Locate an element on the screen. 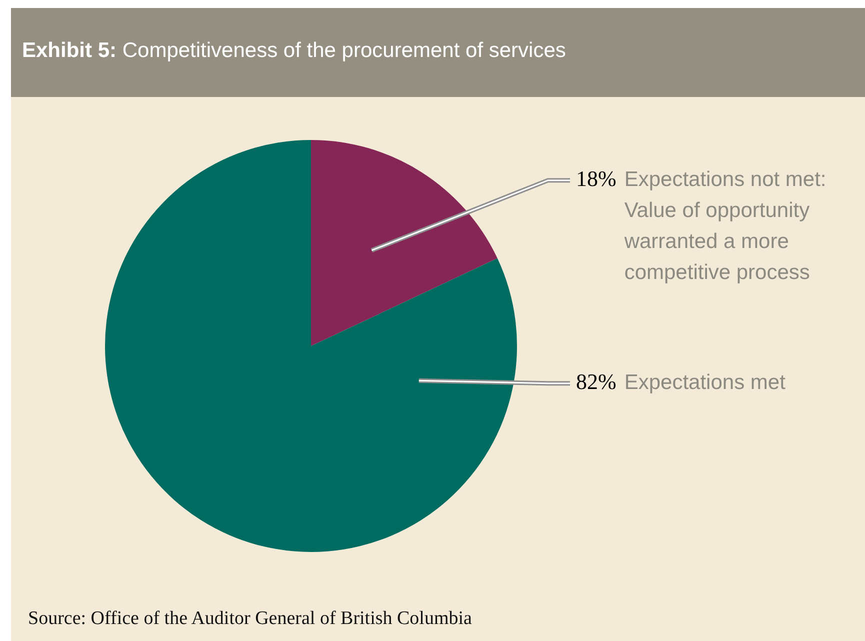 The width and height of the screenshot is (865, 641). slice-label: Expectations met is located at coordinates (705, 382).